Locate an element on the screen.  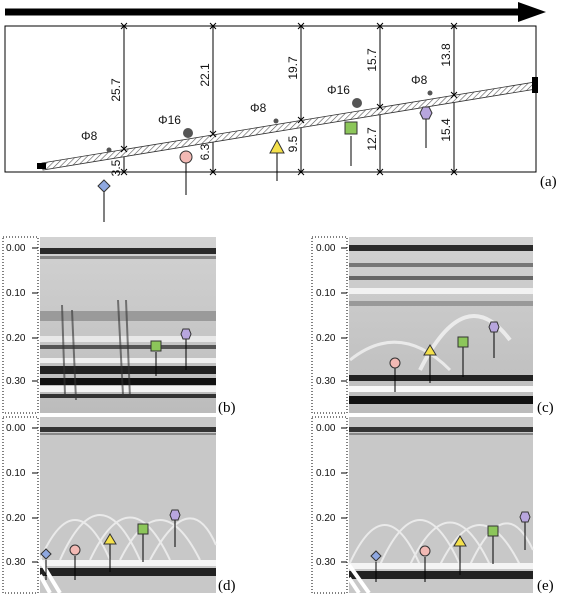
depth-bottom-1: 3.5 is located at coordinates (116, 167).